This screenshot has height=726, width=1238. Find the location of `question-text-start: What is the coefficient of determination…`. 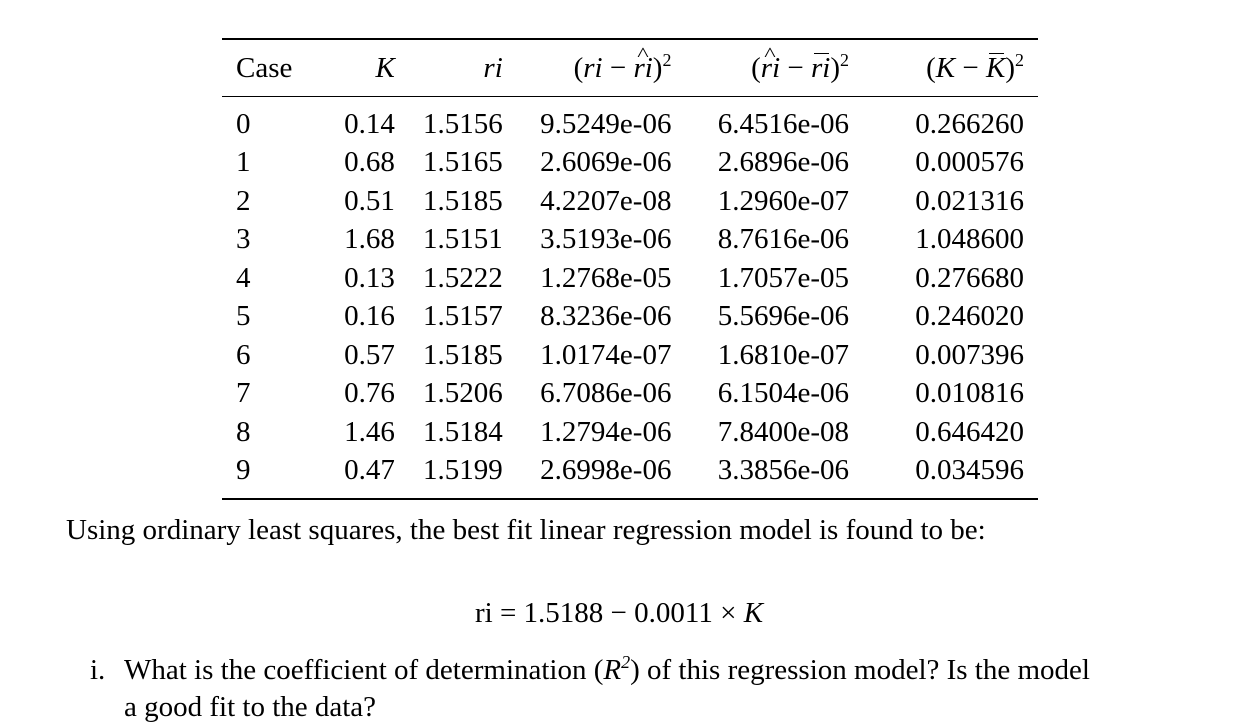

question-text-start: What is the coefficient of determination… is located at coordinates (364, 670).